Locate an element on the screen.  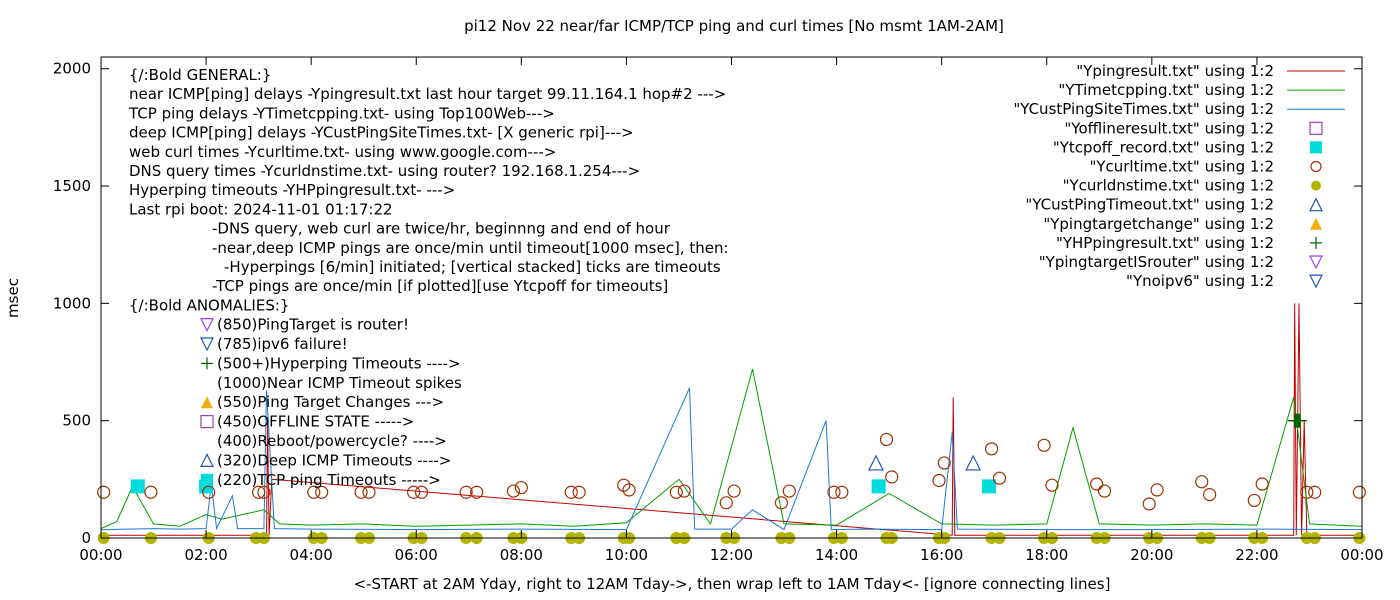
annotation-line: Last rpi boot: 2024-11-01 01:17:22 is located at coordinates (261, 209).